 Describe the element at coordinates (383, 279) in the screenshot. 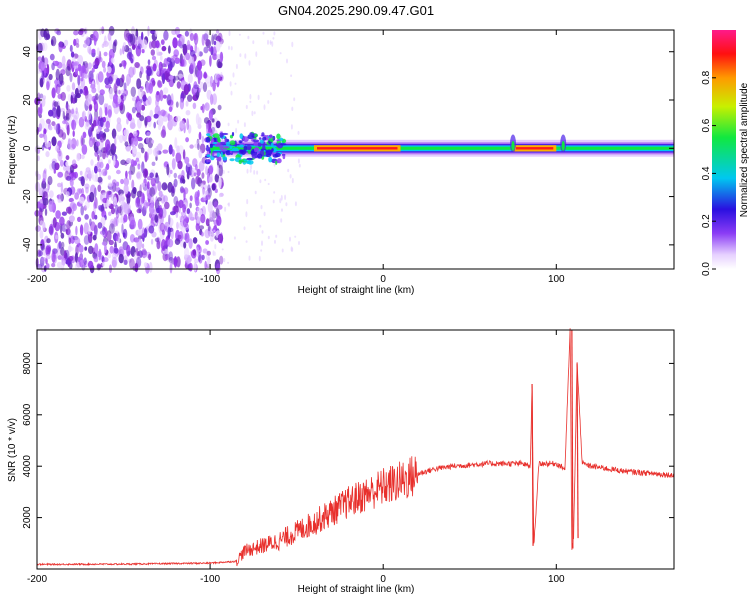

I see `x-tick-label: 0` at that location.